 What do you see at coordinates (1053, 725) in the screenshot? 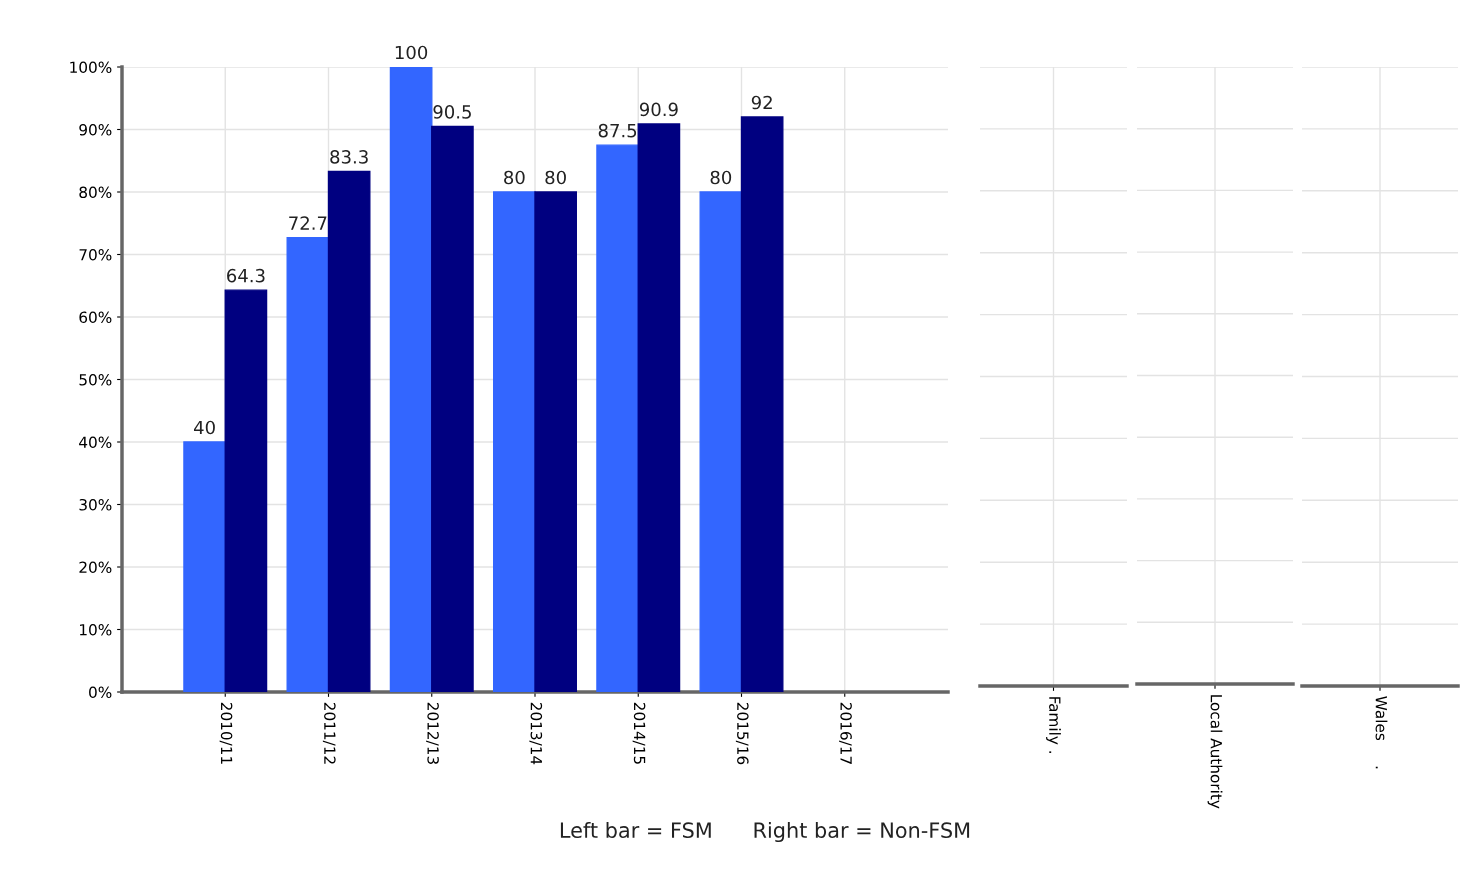
I see `x-tick-label: Family .` at bounding box center [1053, 725].